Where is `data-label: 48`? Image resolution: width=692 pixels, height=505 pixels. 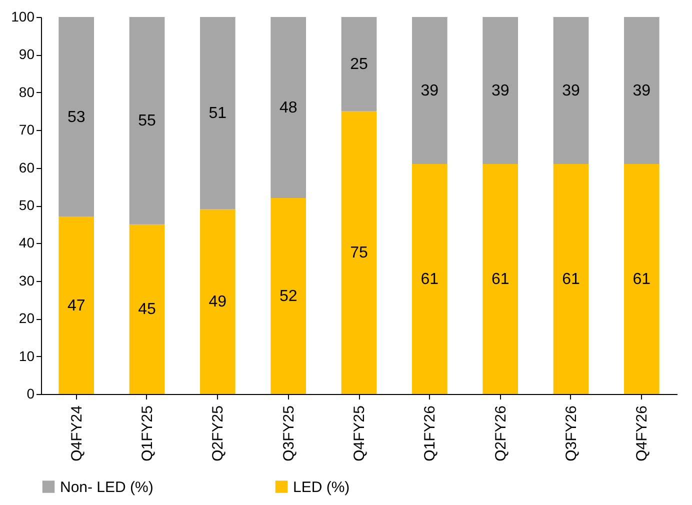 data-label: 48 is located at coordinates (288, 107).